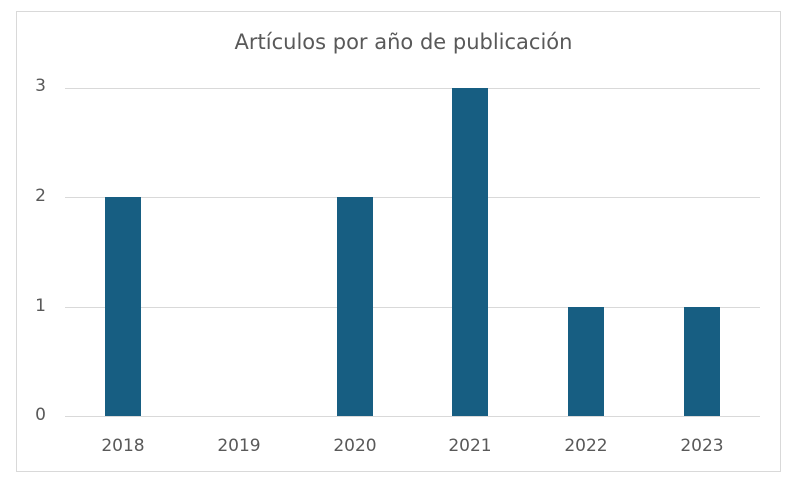 Image resolution: width=807 pixels, height=486 pixels. Describe the element at coordinates (354, 306) in the screenshot. I see `bar-2020` at that location.